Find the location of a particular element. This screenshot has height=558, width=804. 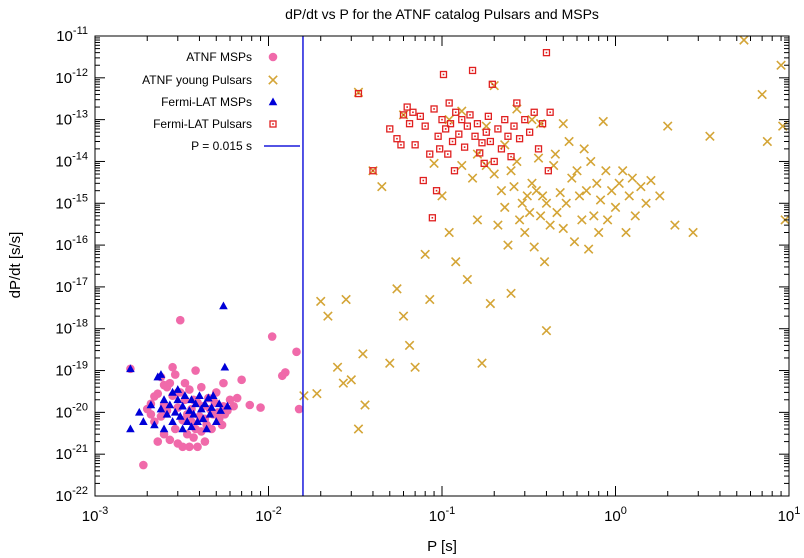

y-tick-label: 10-17 is located at coordinates (71, 286).